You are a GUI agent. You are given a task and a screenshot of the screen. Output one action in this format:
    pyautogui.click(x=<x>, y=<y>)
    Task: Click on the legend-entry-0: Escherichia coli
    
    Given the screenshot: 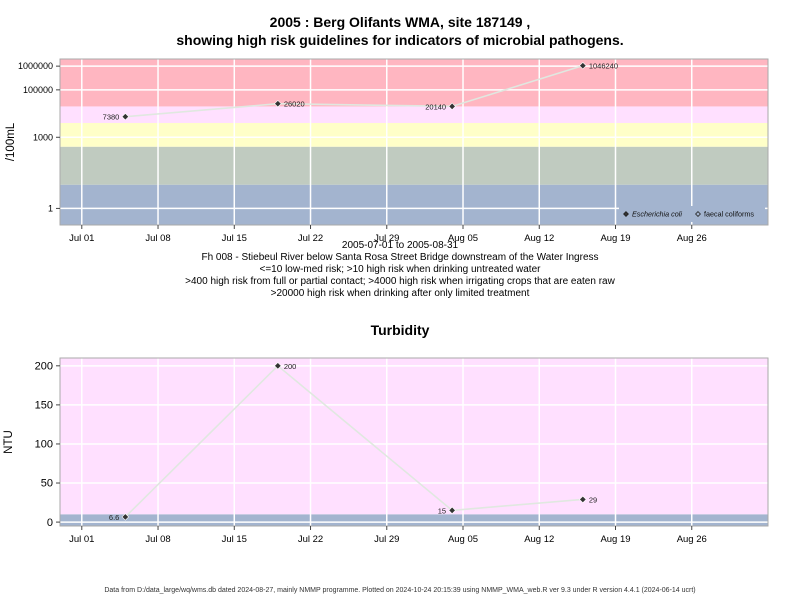 What is the action you would take?
    pyautogui.click(x=657, y=214)
    